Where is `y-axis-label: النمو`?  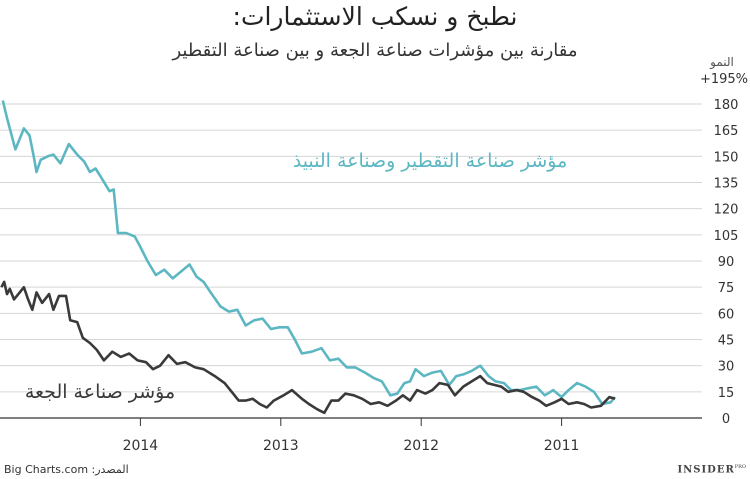 y-axis-label: النمو is located at coordinates (721, 62).